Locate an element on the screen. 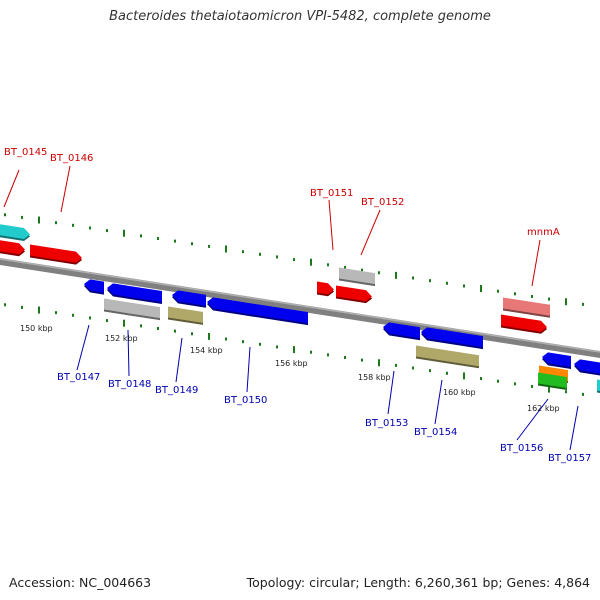  gene-label-bt0156: BT_0156 is located at coordinates (521, 448).